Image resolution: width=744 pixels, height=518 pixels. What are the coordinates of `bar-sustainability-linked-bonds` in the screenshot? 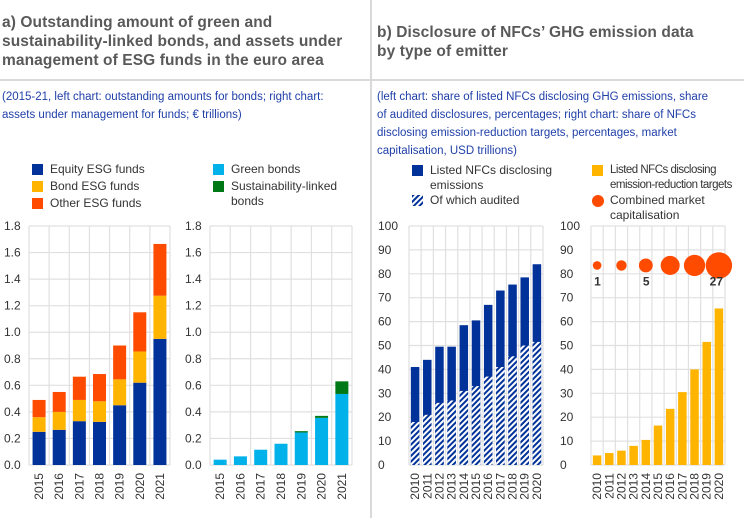 It's located at (301, 432).